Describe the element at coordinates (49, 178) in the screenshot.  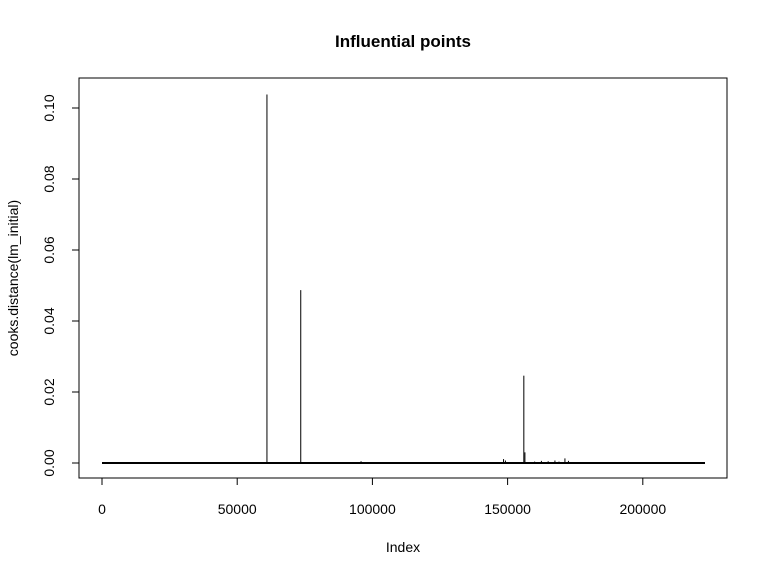
I see `y-tick-label: 0.08` at that location.